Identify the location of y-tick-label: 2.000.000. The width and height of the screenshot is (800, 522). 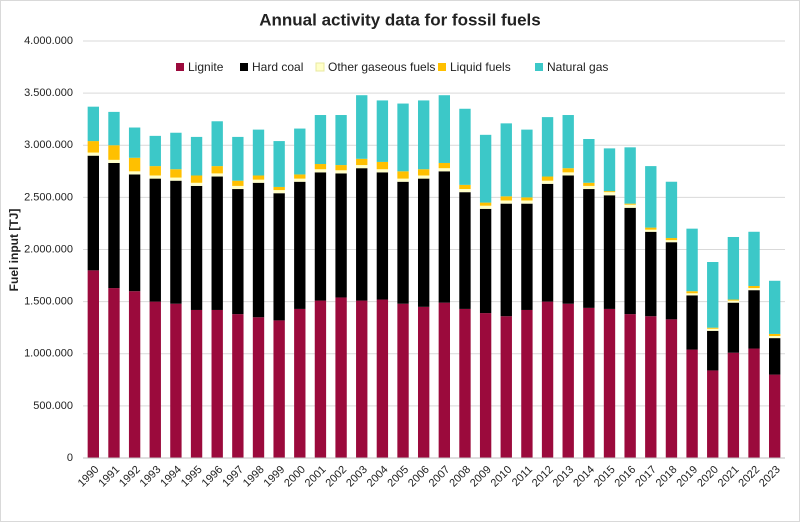
(48, 249).